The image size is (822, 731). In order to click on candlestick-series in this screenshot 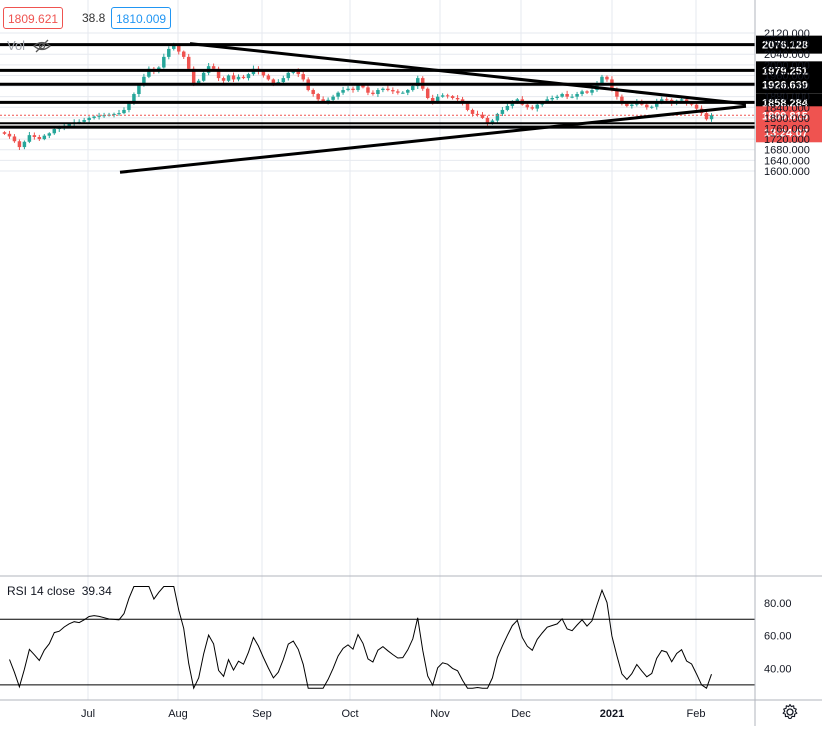, I will do `click(358, 96)`.